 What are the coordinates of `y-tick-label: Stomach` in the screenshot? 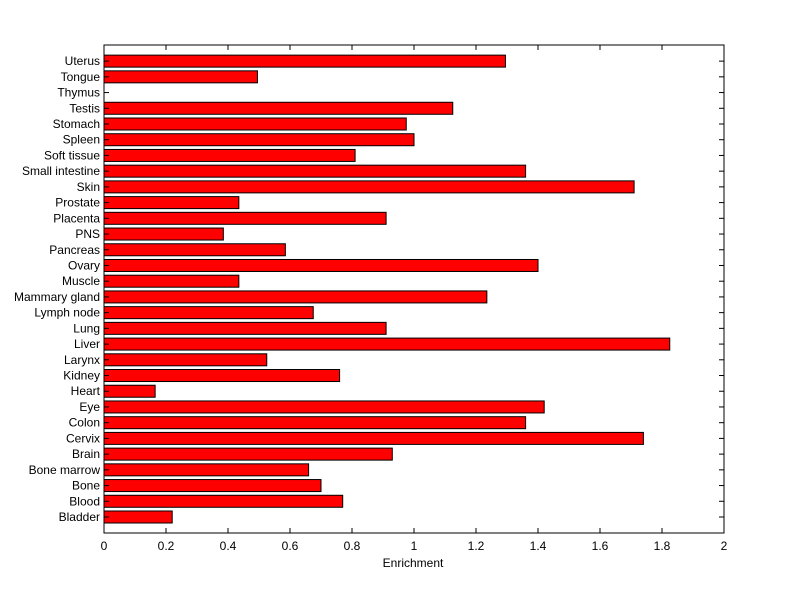 It's located at (76, 124).